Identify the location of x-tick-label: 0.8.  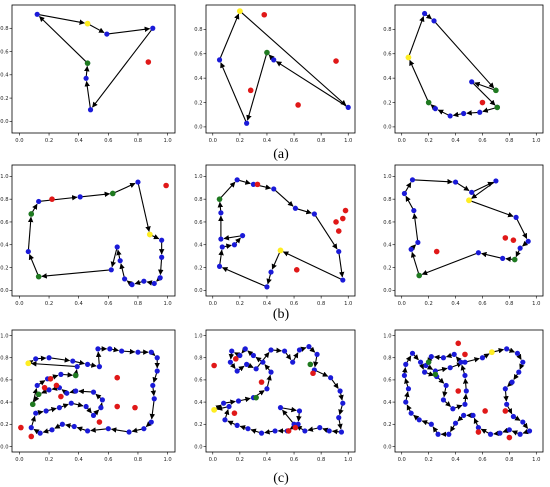
(321, 304).